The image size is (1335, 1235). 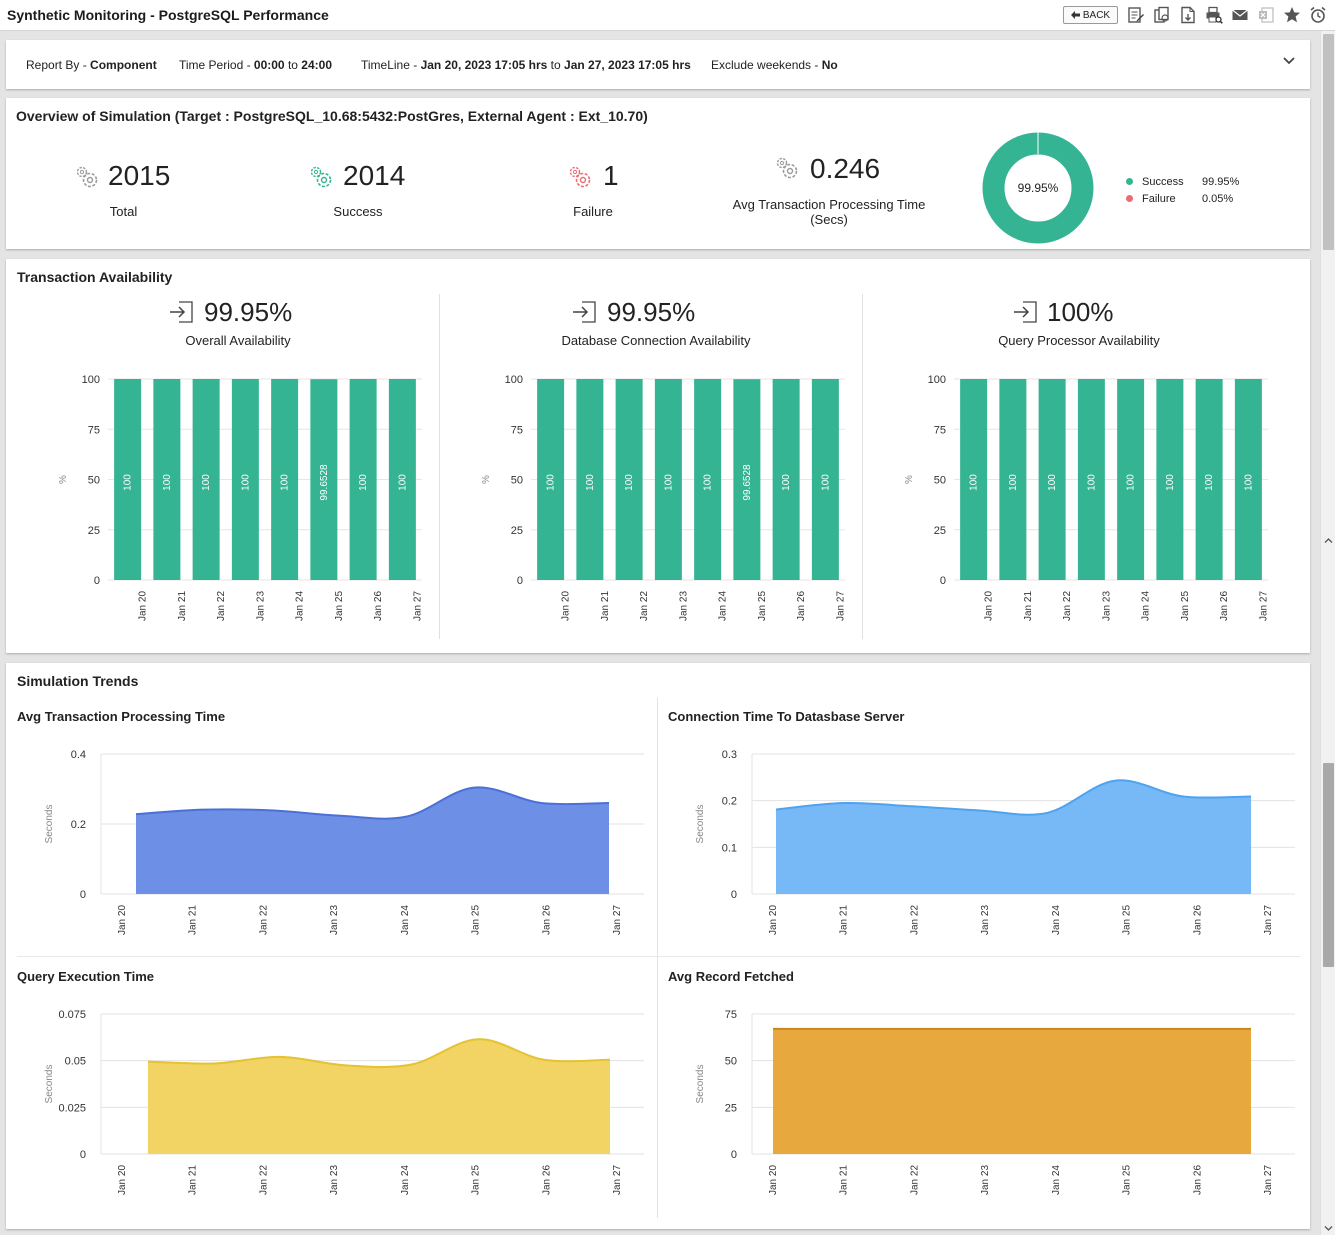 I want to click on chart-title-avg-record-fetched: Avg Record Fetched, so click(x=731, y=976).